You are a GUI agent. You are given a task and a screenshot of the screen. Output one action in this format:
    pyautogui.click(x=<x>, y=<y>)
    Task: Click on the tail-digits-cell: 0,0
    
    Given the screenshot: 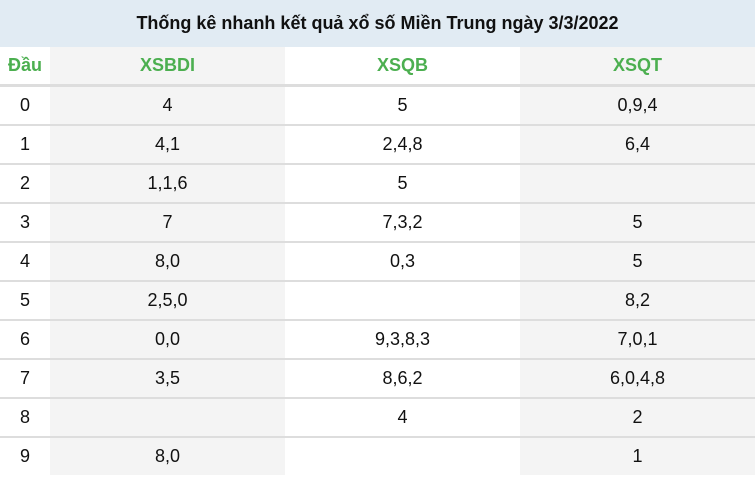 What is the action you would take?
    pyautogui.click(x=167, y=340)
    